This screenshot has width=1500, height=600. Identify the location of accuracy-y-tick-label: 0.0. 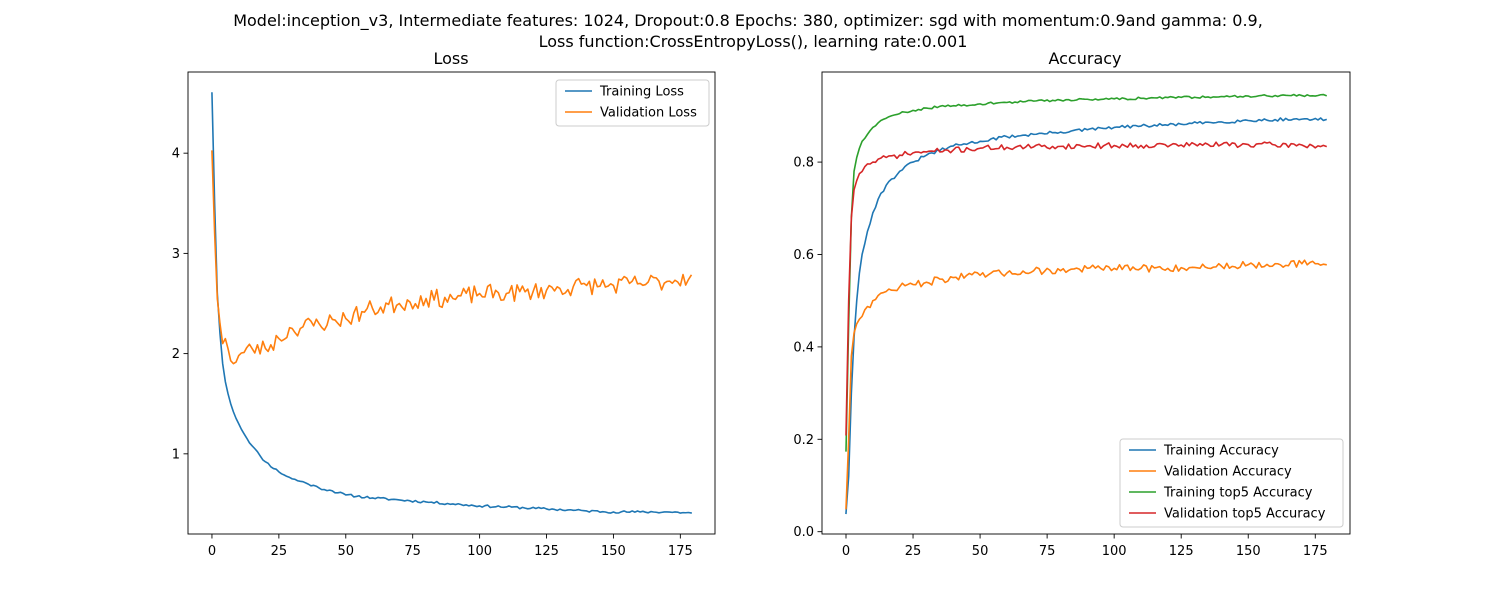
(803, 532).